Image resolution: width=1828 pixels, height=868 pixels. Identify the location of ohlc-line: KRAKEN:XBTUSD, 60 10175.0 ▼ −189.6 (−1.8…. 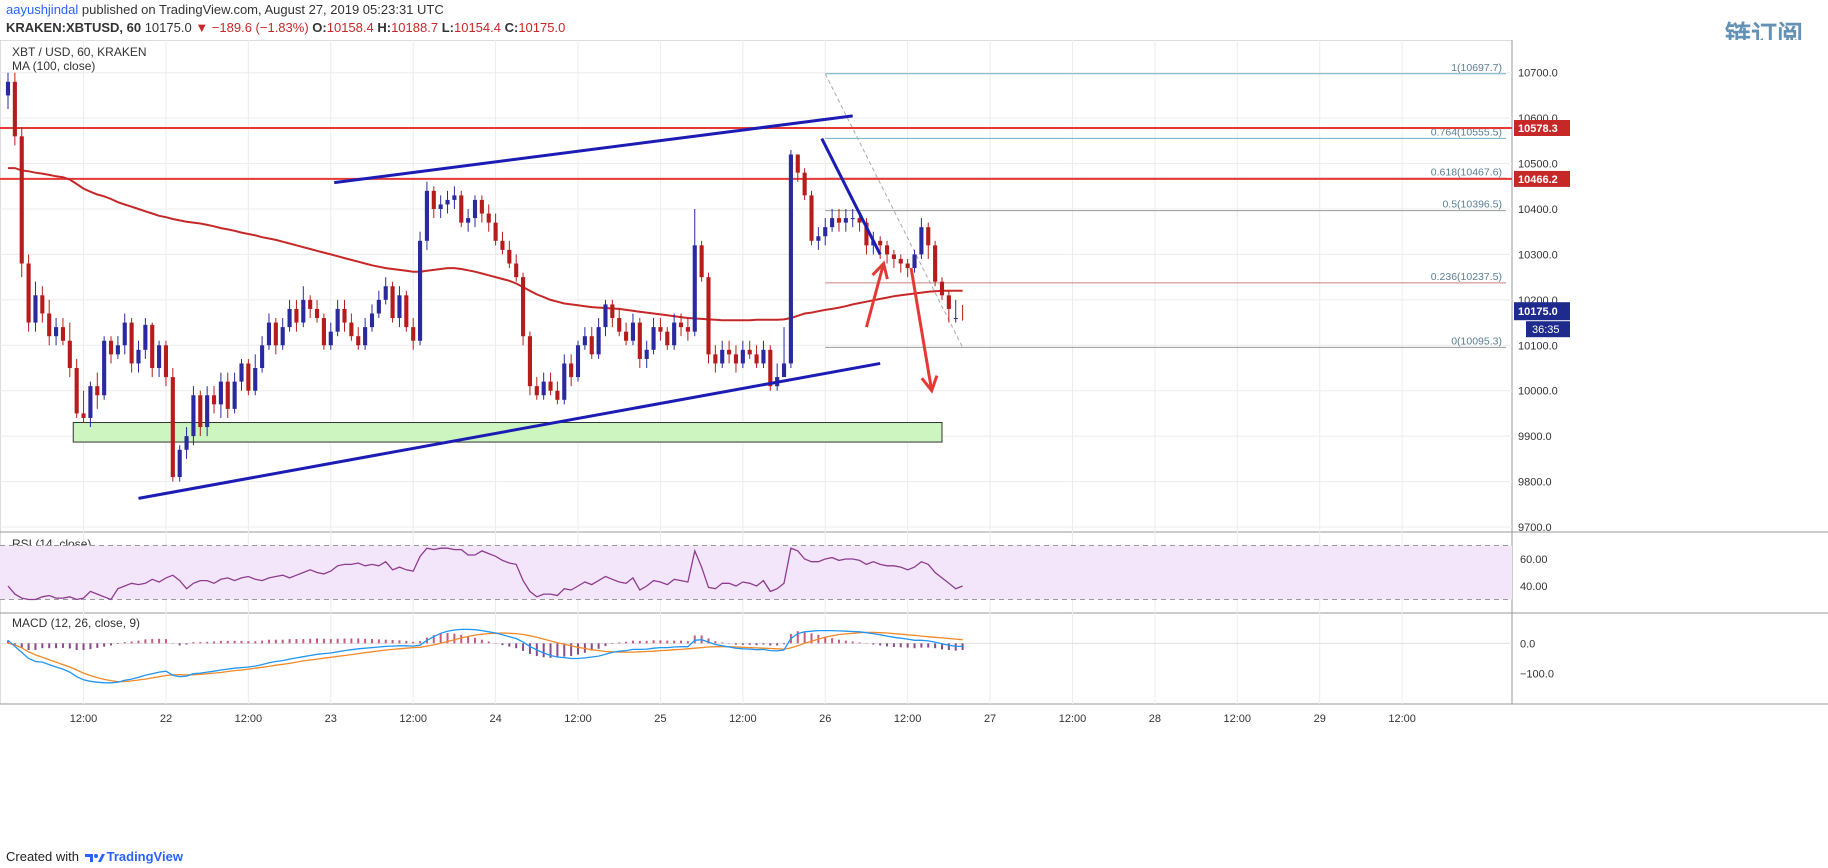
(285, 27).